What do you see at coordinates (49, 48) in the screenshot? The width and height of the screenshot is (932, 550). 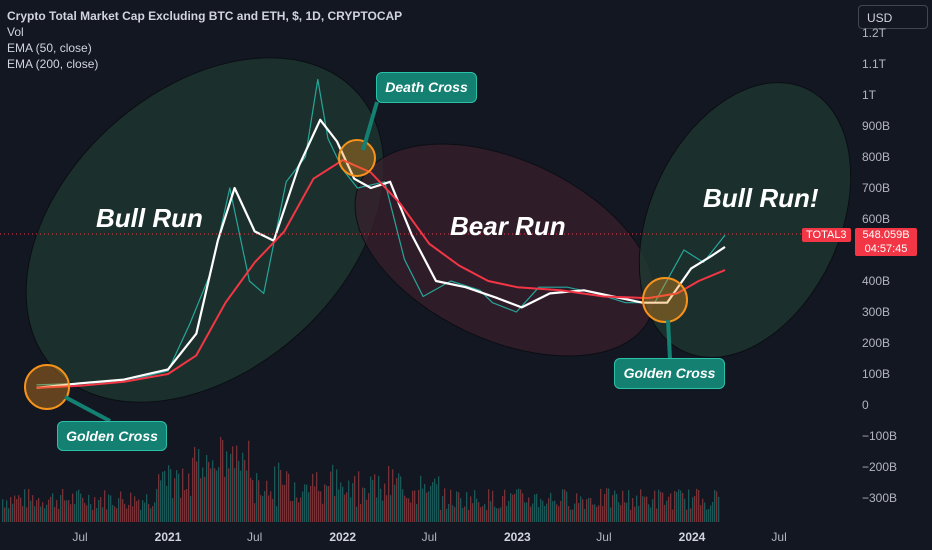 I see `legend-ema50: EMA (50, close)` at bounding box center [49, 48].